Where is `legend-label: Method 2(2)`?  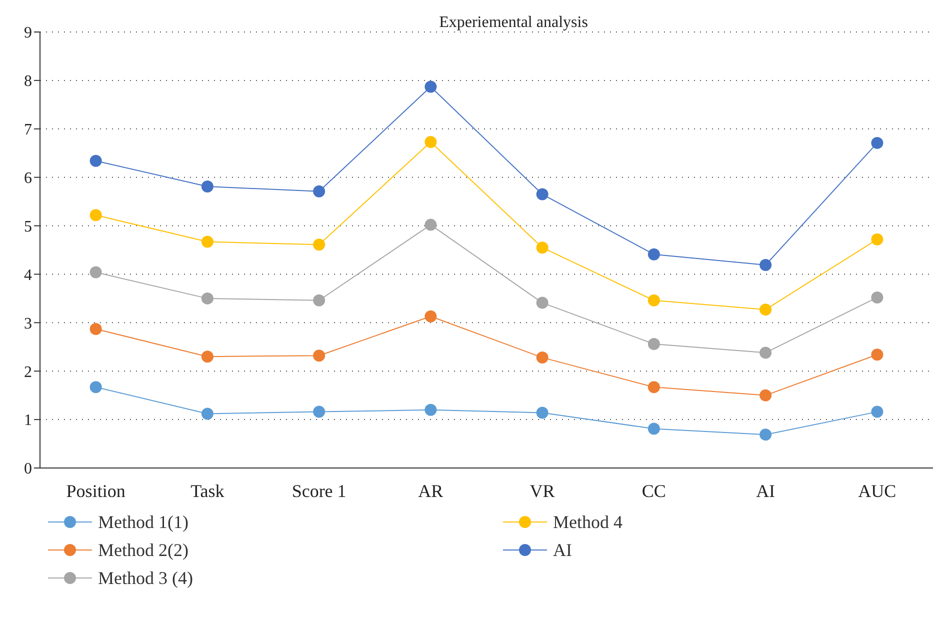 legend-label: Method 2(2) is located at coordinates (143, 550).